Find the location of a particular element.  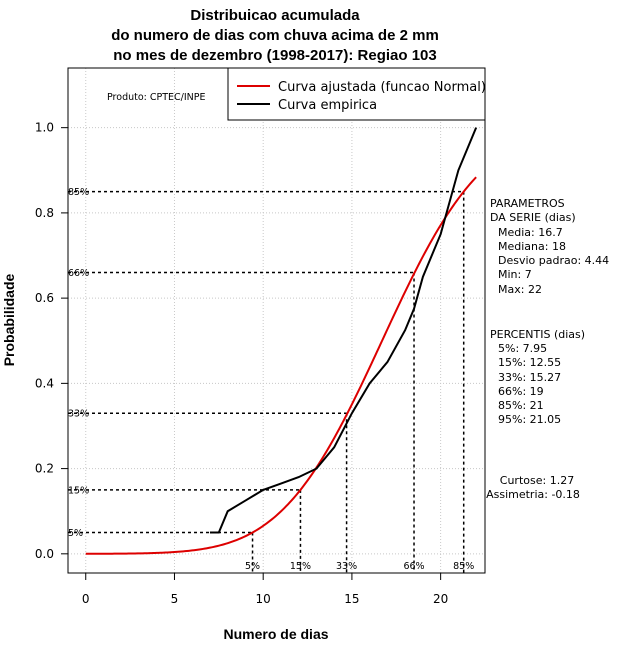

percentile-line: 85%: 21 is located at coordinates (521, 405).